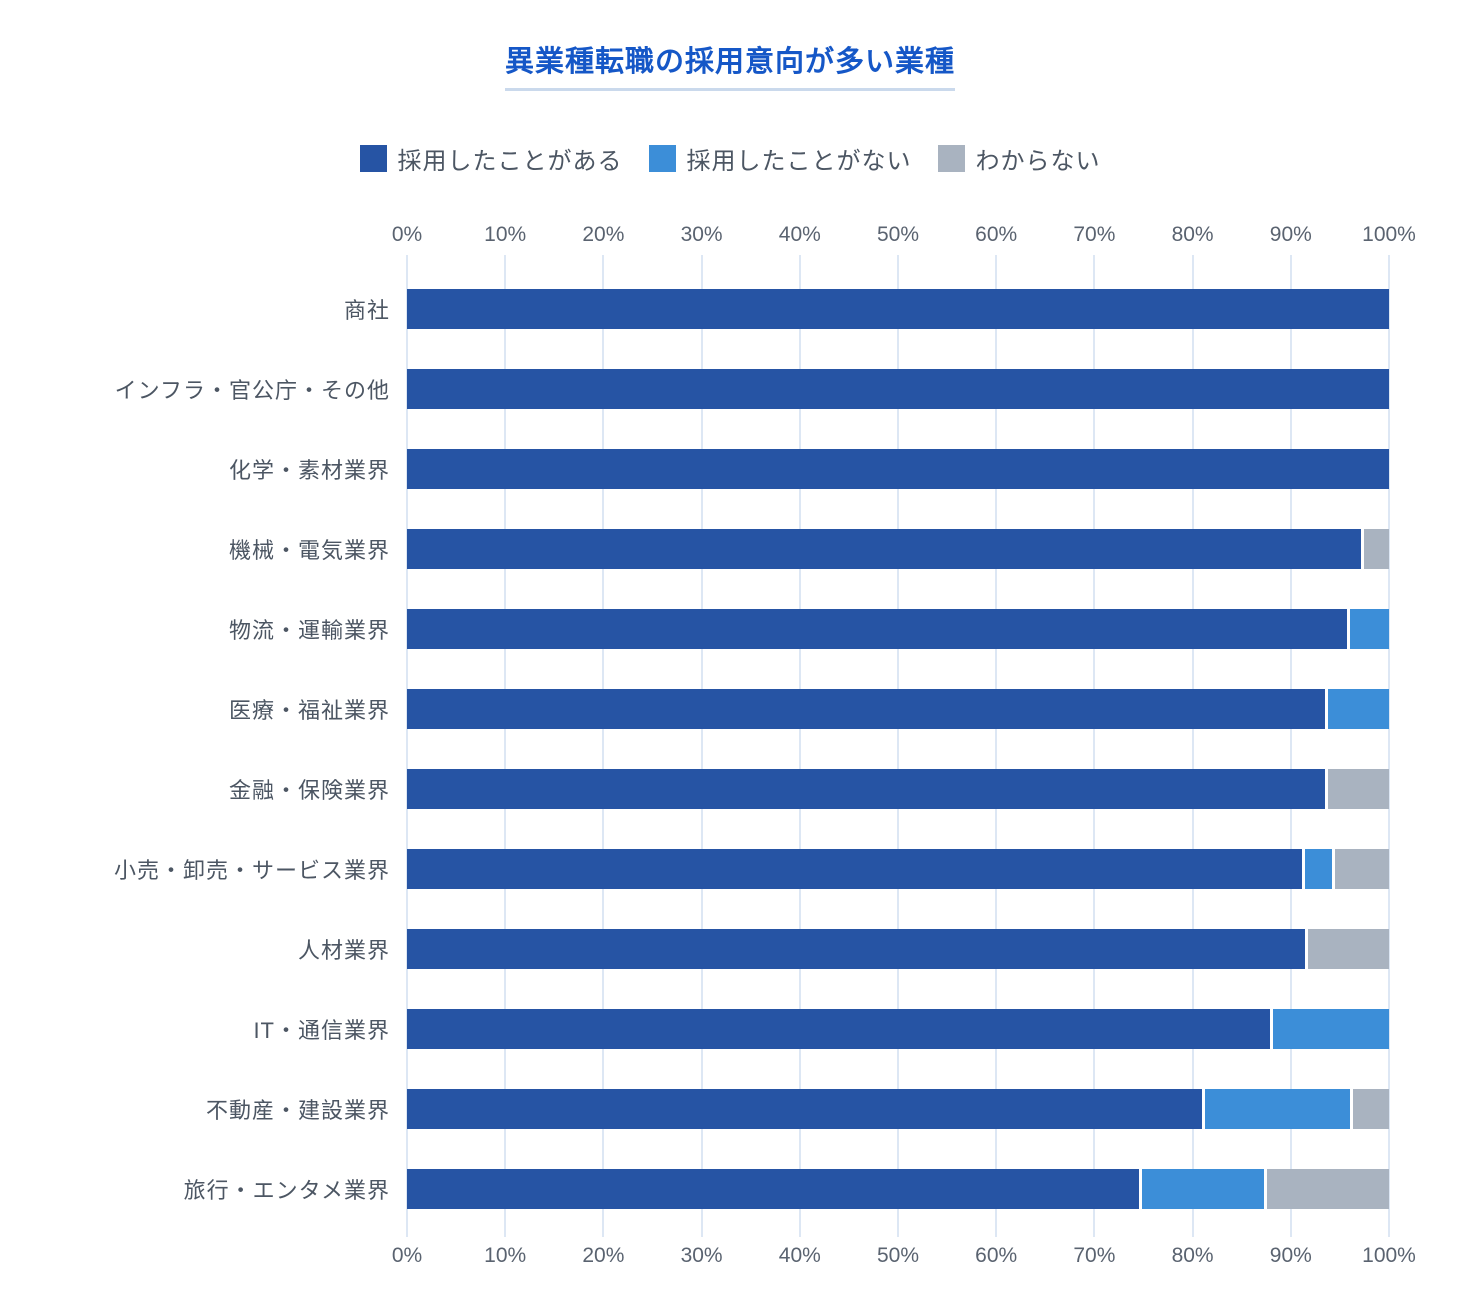 This screenshot has height=1304, width=1460. What do you see at coordinates (366, 310) in the screenshot?
I see `category-label: 商社` at bounding box center [366, 310].